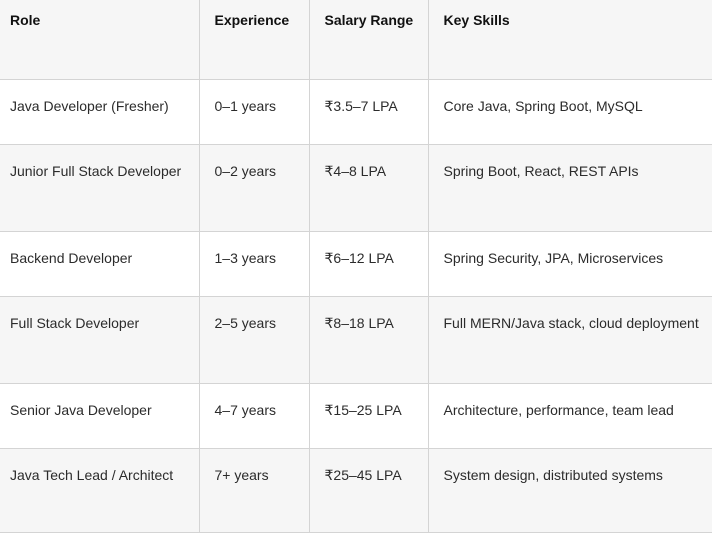 The height and width of the screenshot is (533, 712). I want to click on cell-experience: 7+ years, so click(254, 490).